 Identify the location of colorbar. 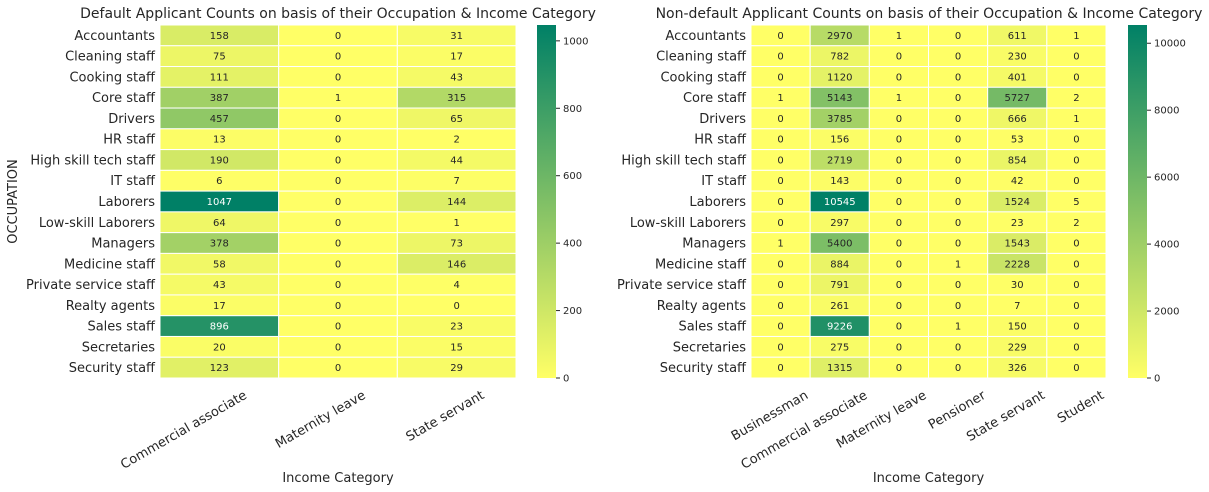
(546, 201).